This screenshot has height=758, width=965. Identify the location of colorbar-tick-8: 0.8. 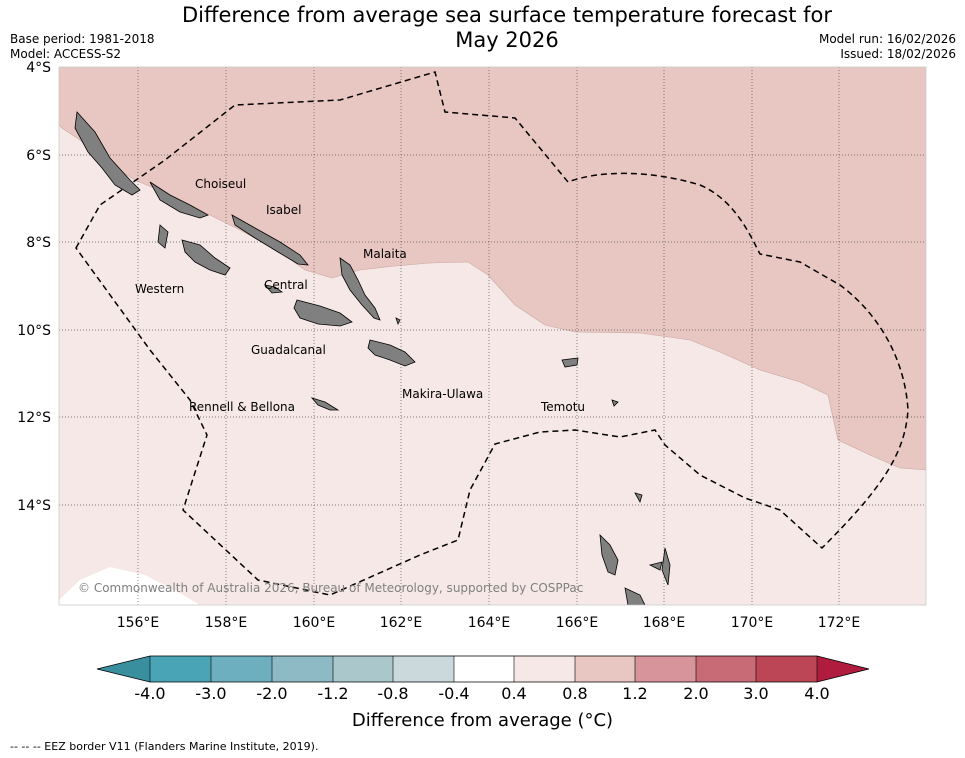
(574, 692).